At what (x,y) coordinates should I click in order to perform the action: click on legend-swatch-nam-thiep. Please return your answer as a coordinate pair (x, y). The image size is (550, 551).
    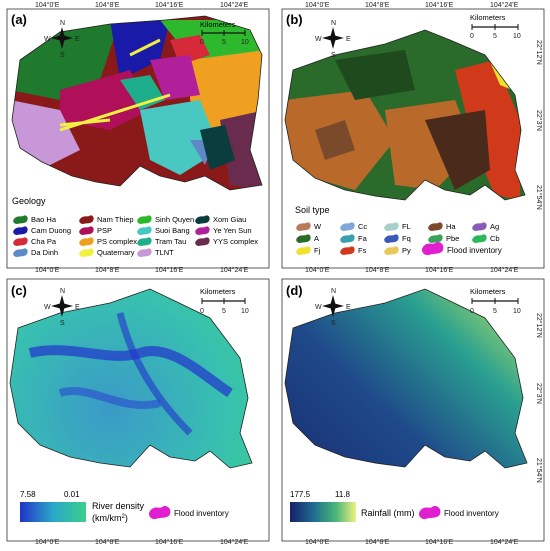
    Looking at the image, I should click on (86, 219).